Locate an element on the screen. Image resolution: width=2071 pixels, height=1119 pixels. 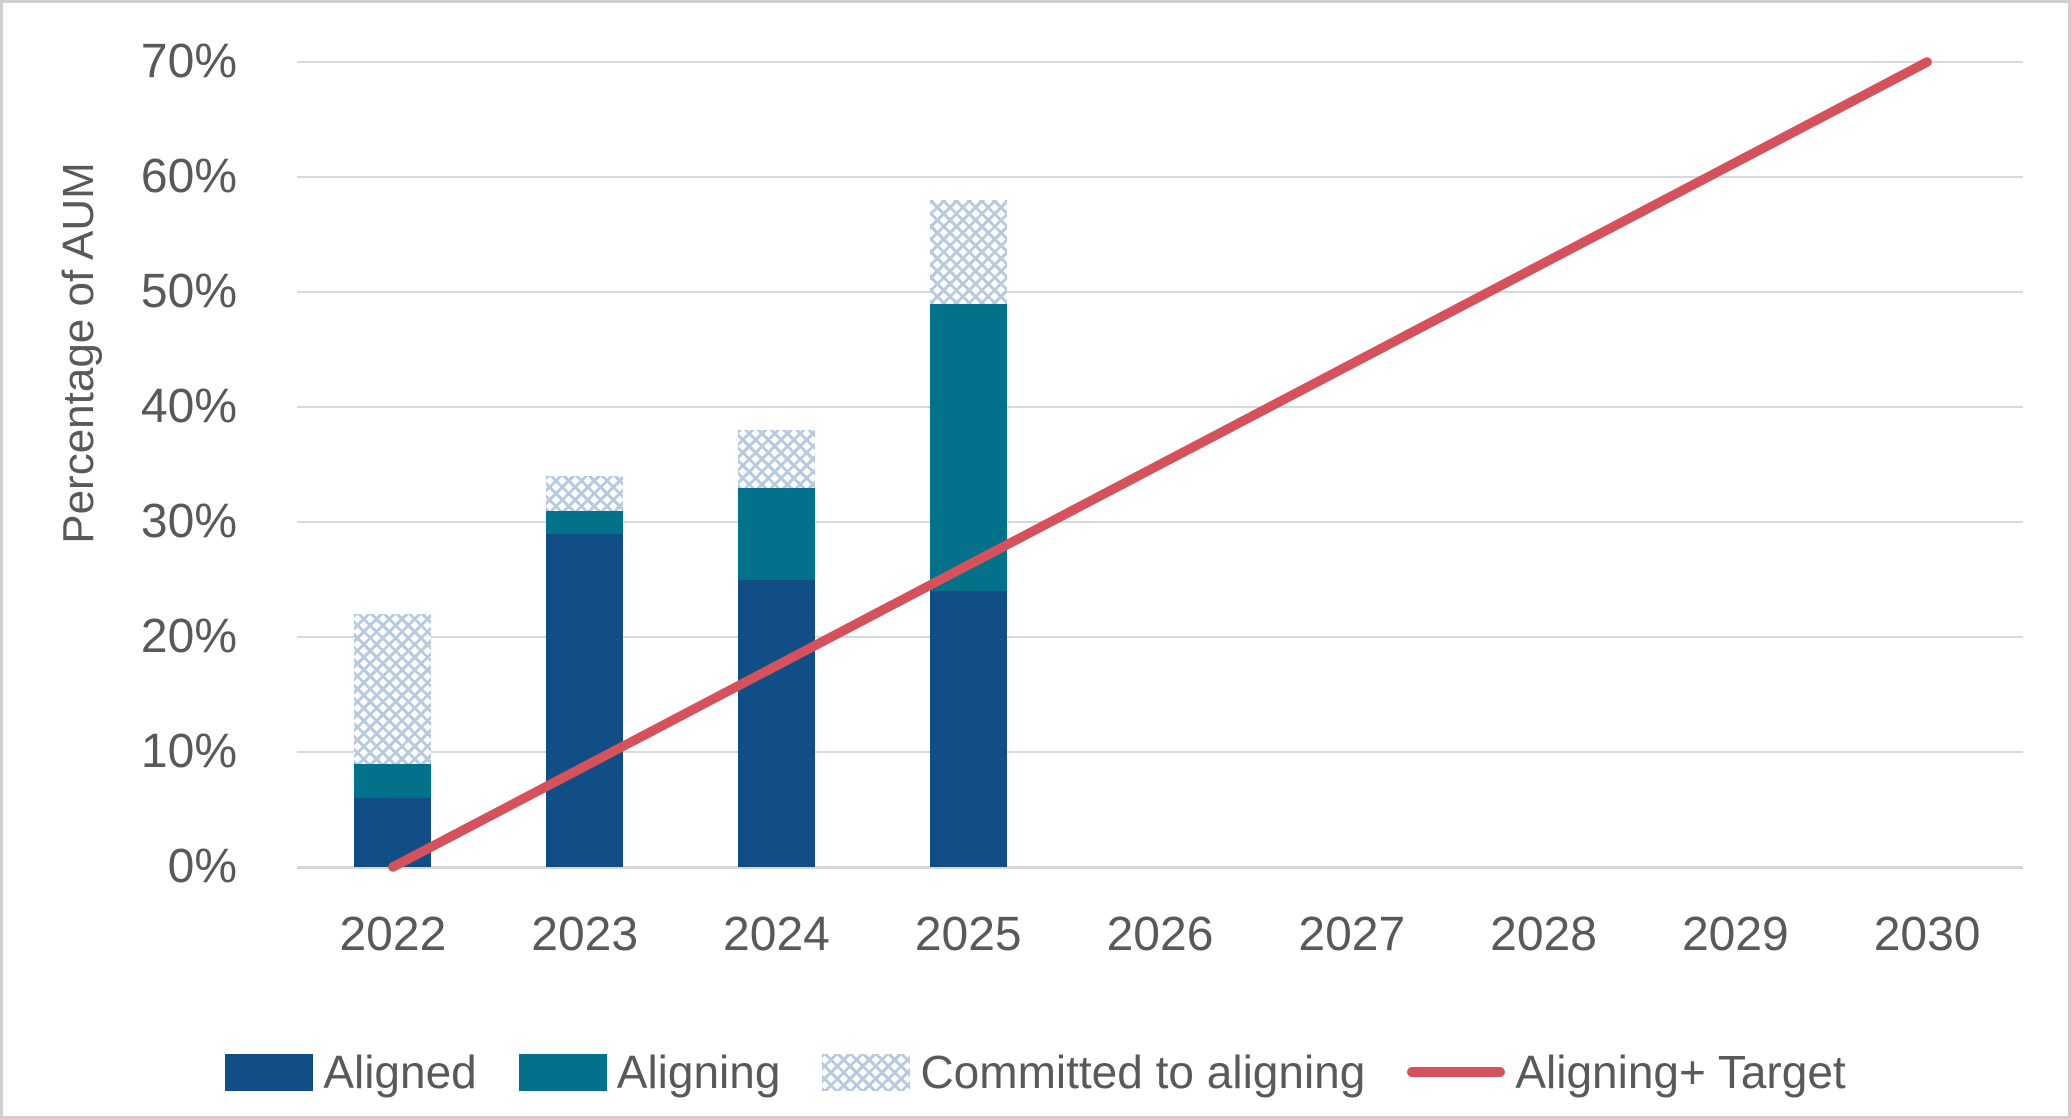
x-tick-label-2026: 2026 is located at coordinates (1160, 934).